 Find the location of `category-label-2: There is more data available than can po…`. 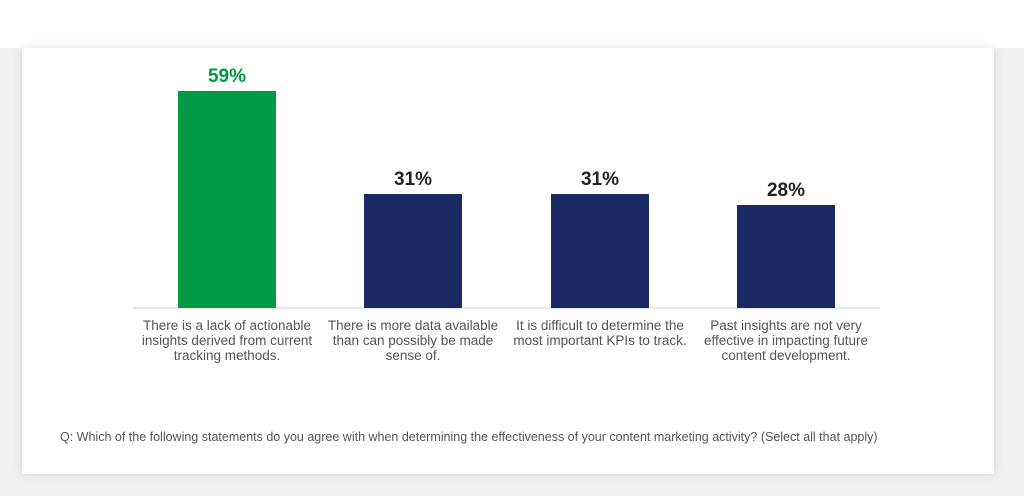

category-label-2: There is more data available than can po… is located at coordinates (413, 340).